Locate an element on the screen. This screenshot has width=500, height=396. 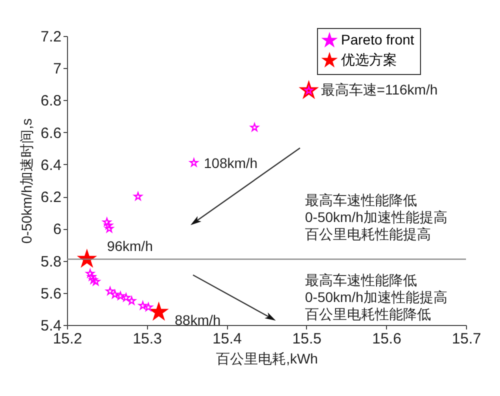
y-tick-label: 6.8 is located at coordinates (51, 101).